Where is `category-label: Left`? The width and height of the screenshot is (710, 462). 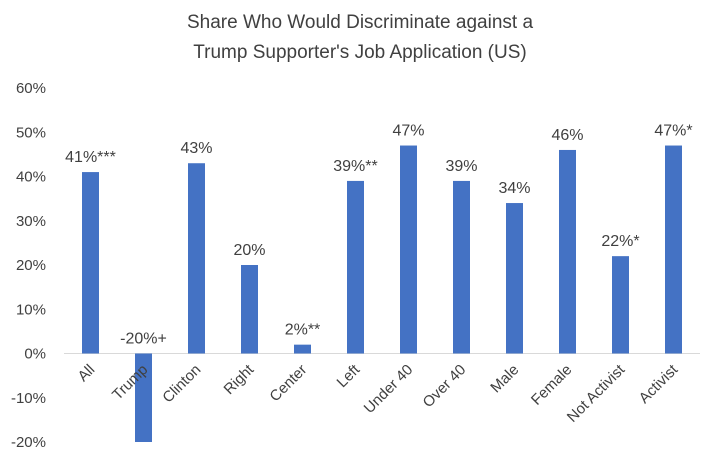
category-label: Left is located at coordinates (349, 376).